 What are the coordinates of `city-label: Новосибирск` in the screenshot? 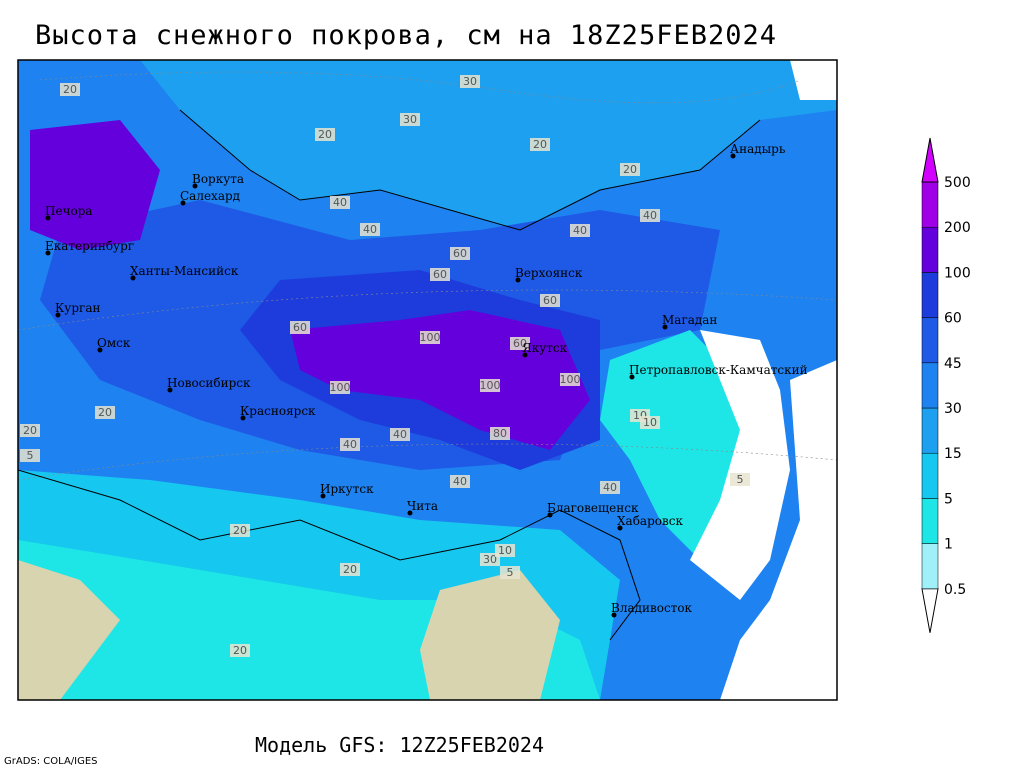 It's located at (209, 383).